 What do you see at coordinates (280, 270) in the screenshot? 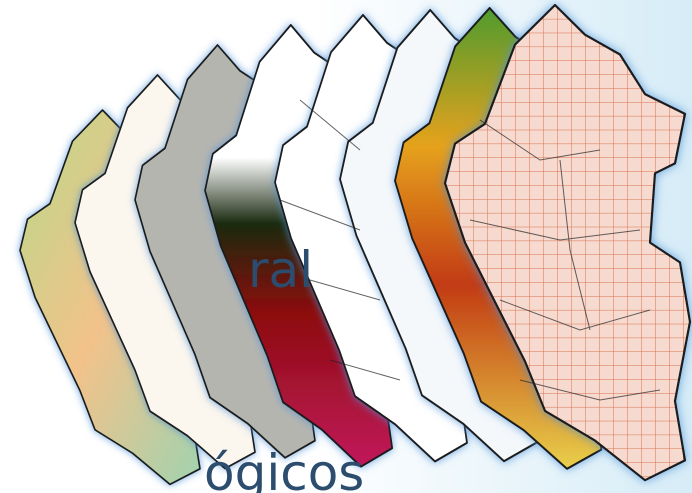
I see `text-fragment: ral` at bounding box center [280, 270].